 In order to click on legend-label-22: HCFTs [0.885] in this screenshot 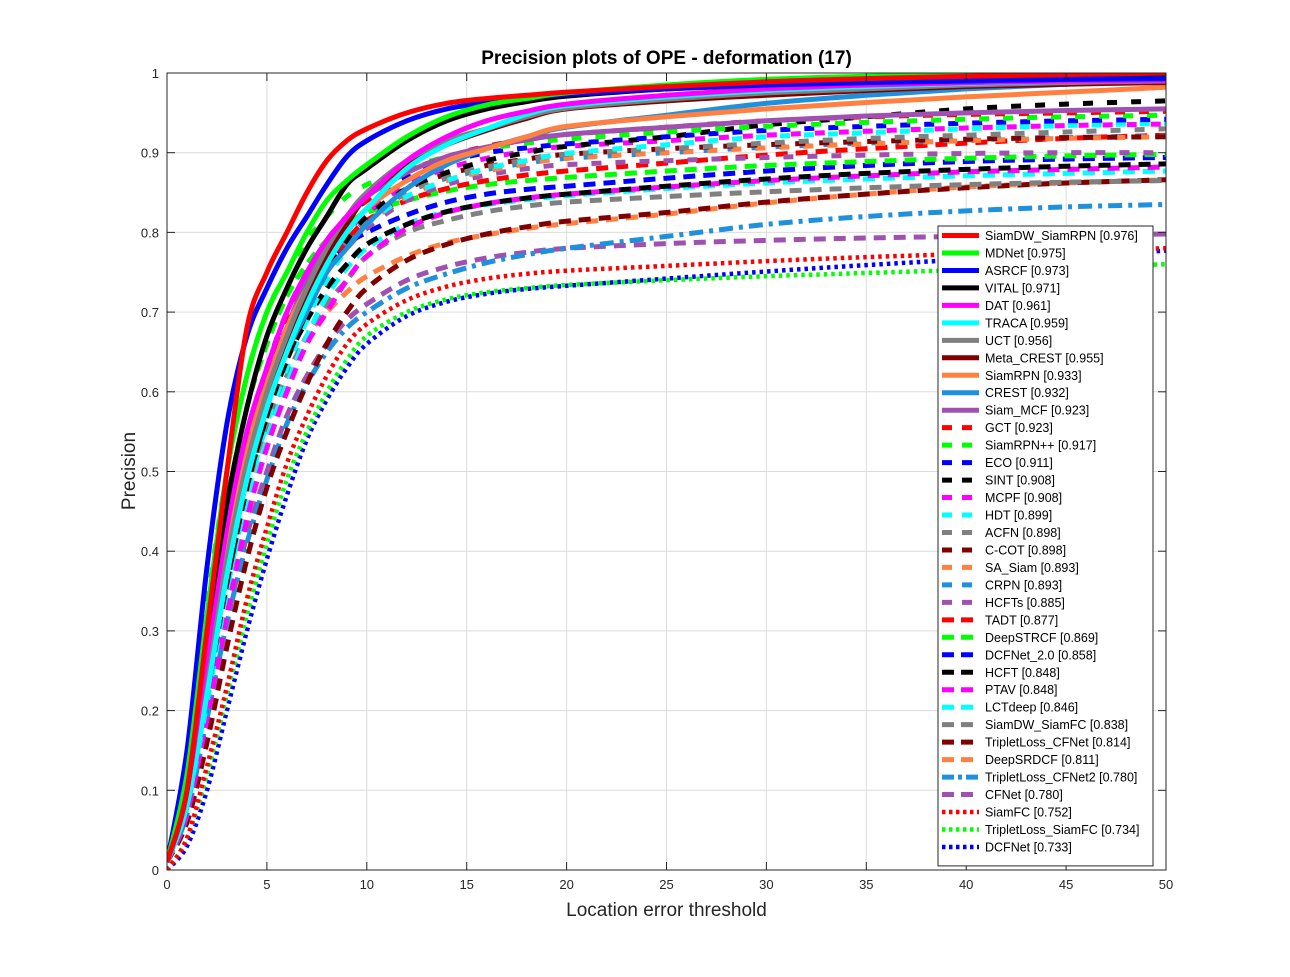, I will do `click(1025, 603)`.